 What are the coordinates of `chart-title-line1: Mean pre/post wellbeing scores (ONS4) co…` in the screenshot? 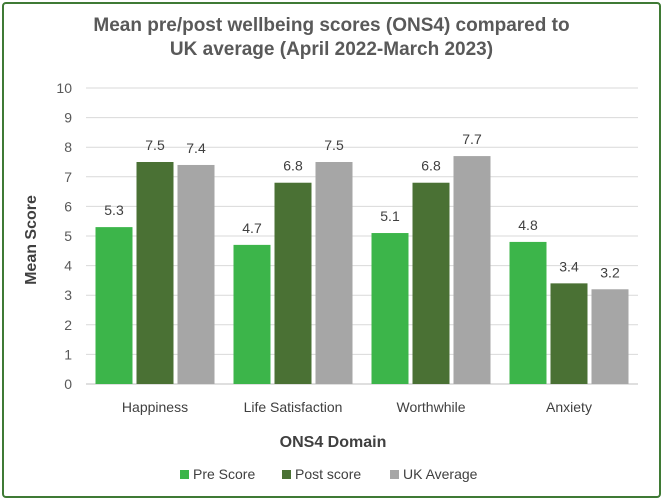 It's located at (331, 25).